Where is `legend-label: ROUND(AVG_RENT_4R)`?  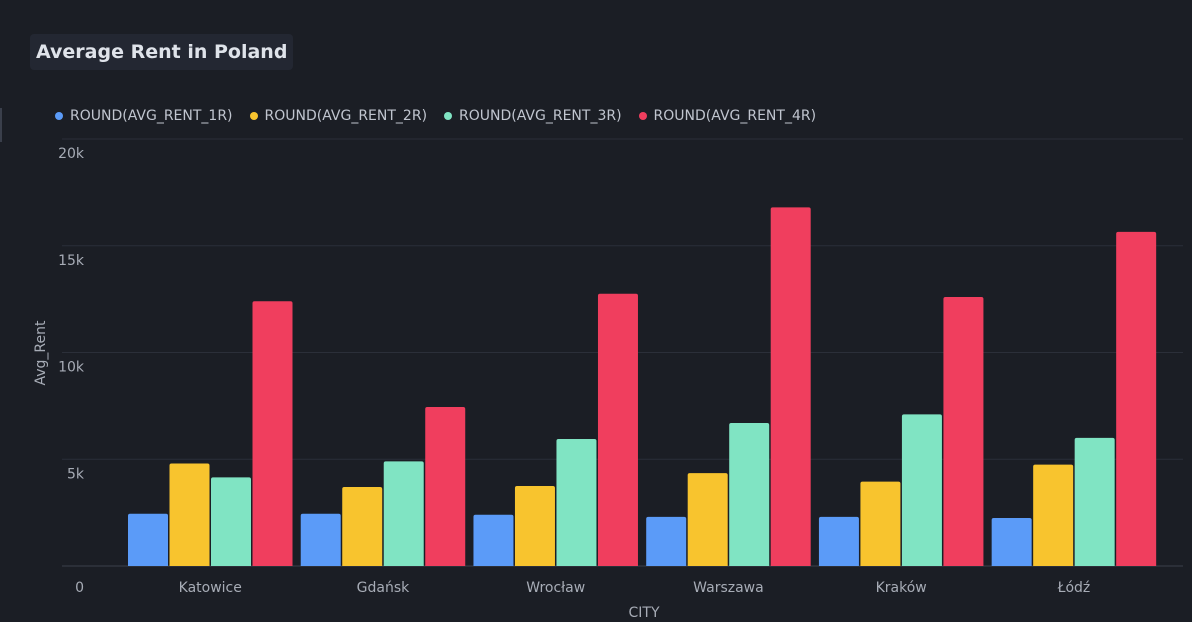
legend-label: ROUND(AVG_RENT_4R) is located at coordinates (735, 116).